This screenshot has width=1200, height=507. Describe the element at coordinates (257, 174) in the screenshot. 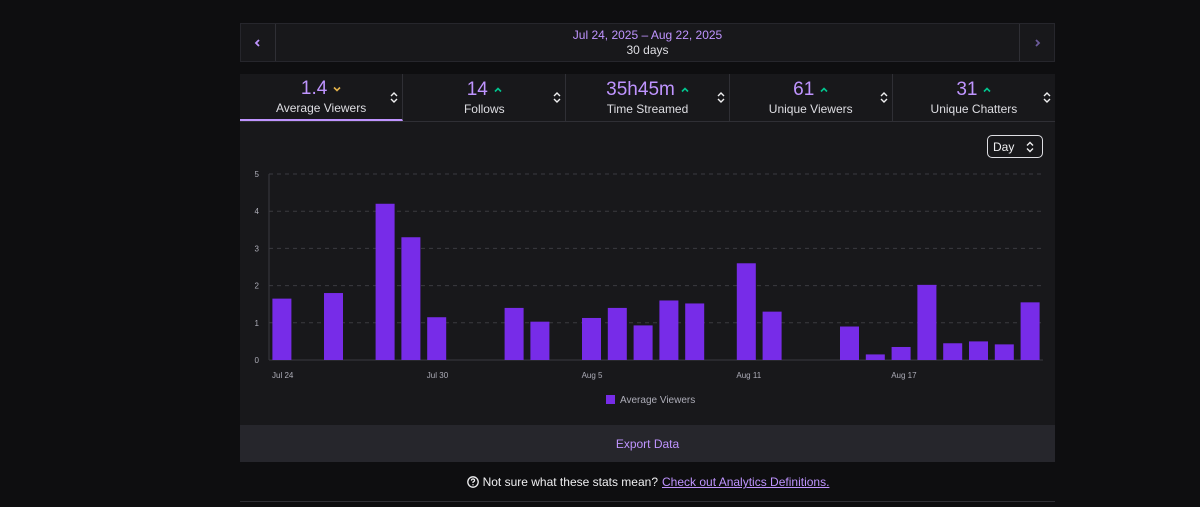

I see `y-tick-label: 5` at that location.